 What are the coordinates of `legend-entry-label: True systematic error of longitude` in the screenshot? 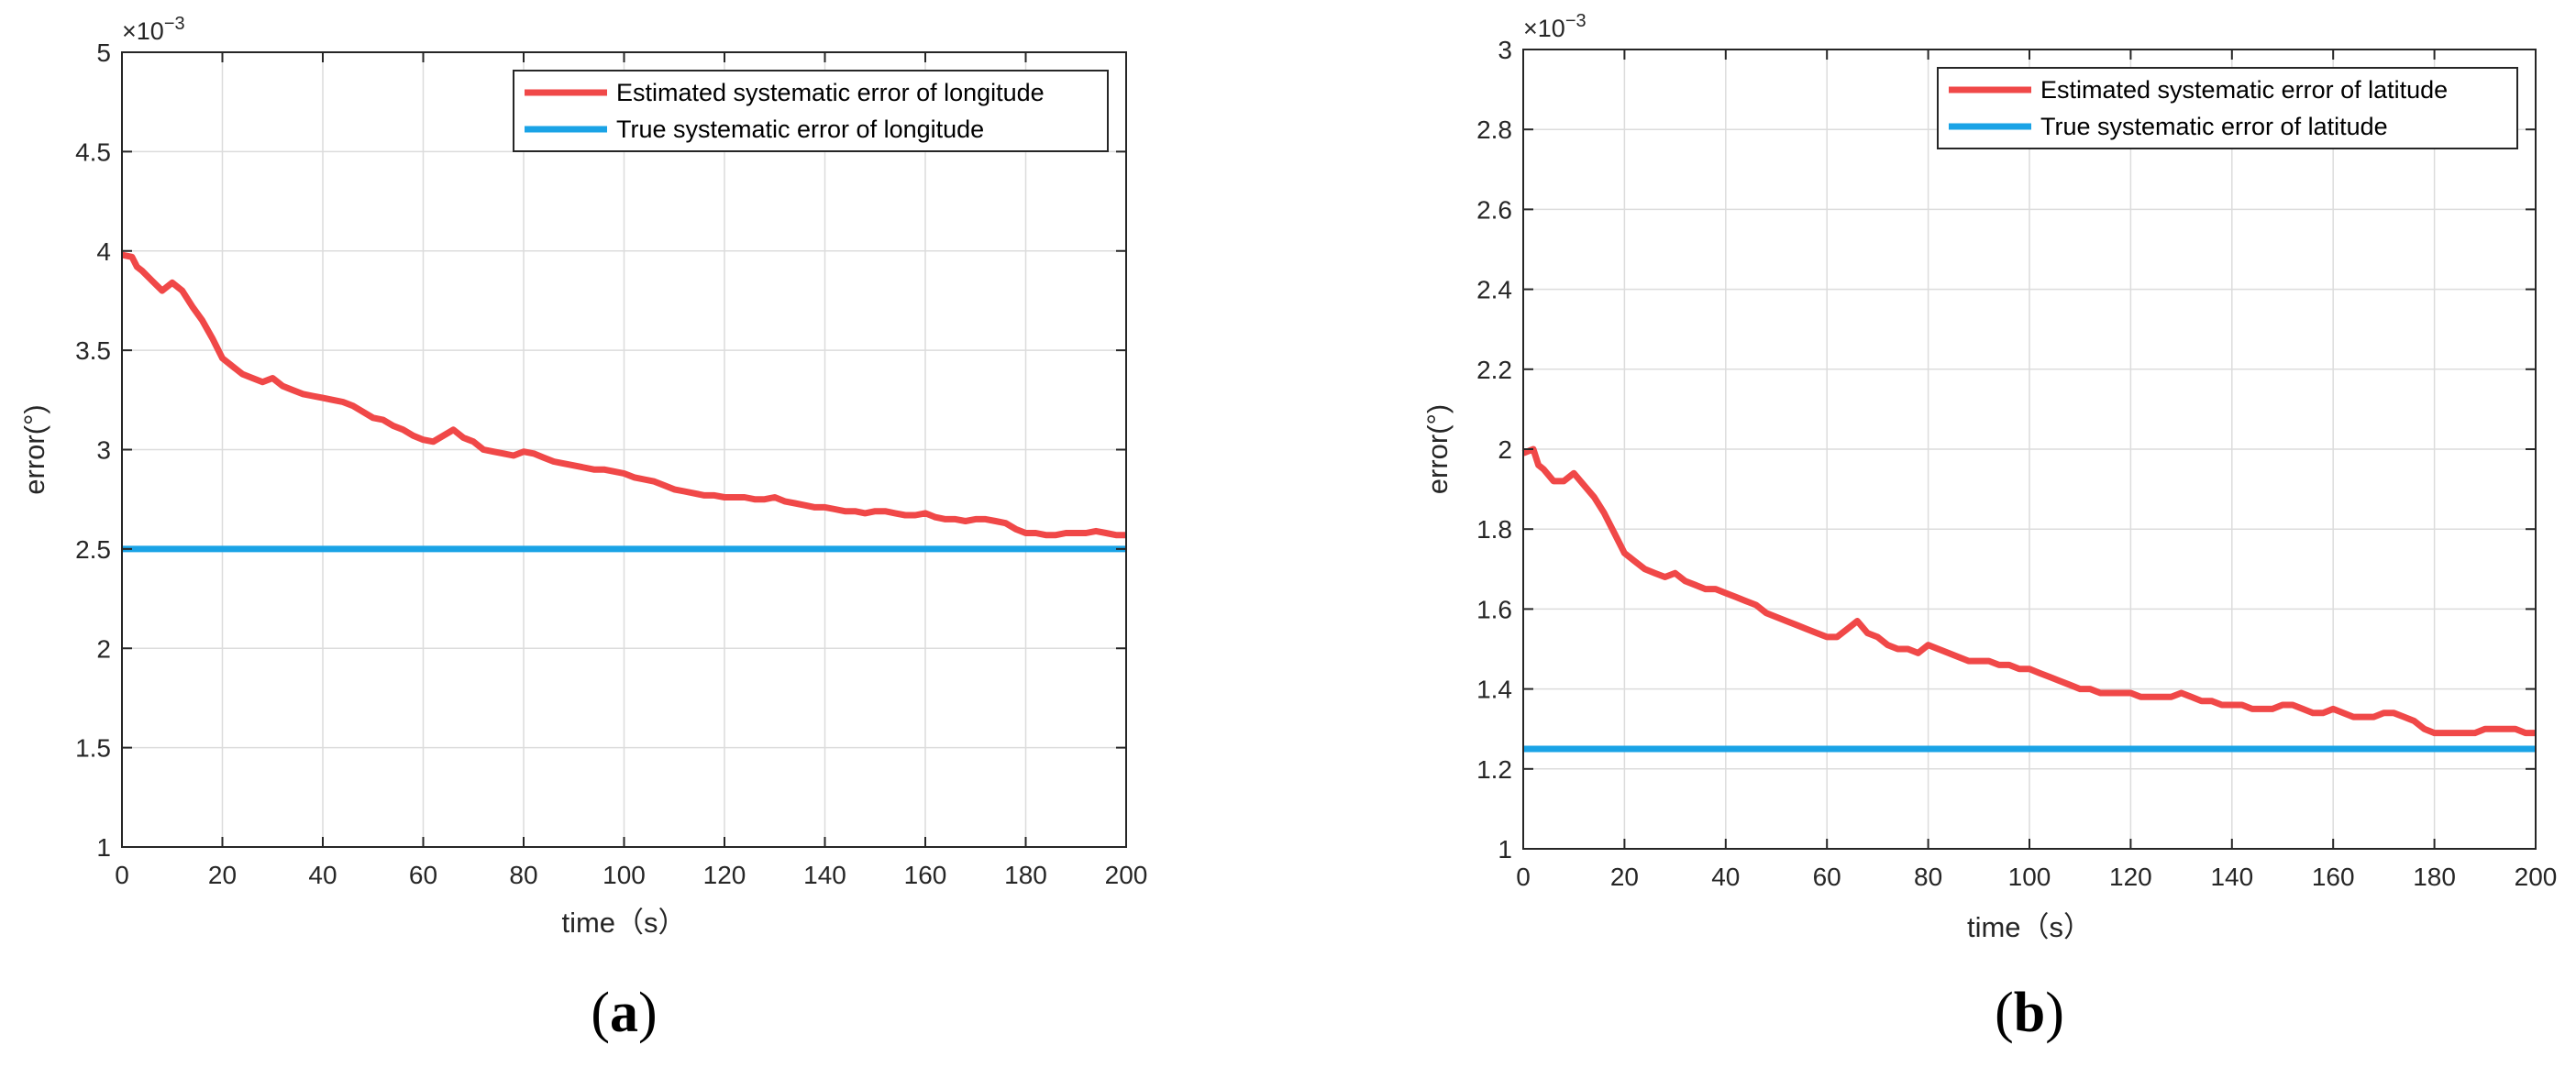 It's located at (800, 129).